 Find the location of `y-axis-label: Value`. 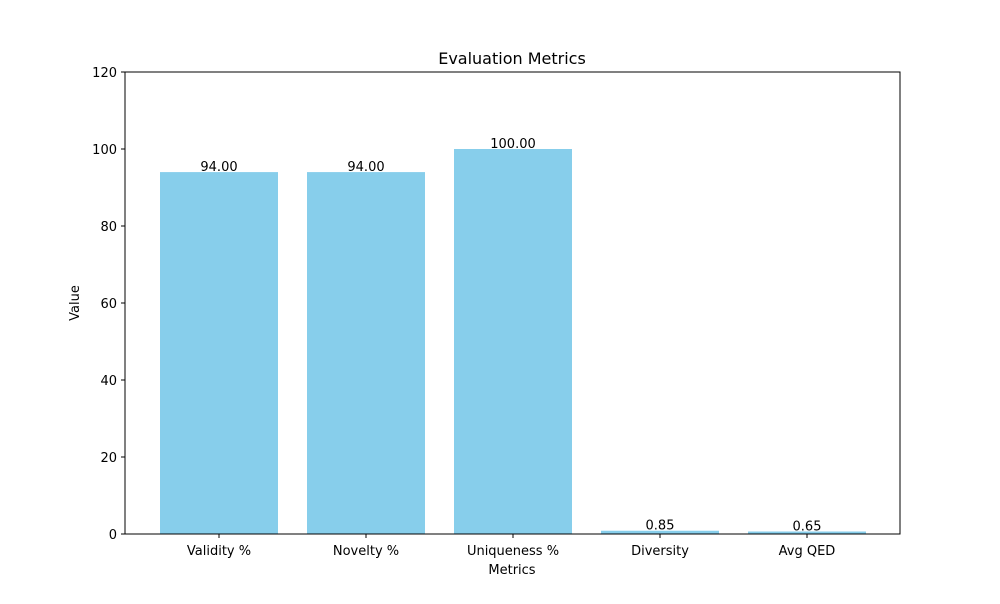

y-axis-label: Value is located at coordinates (75, 303).